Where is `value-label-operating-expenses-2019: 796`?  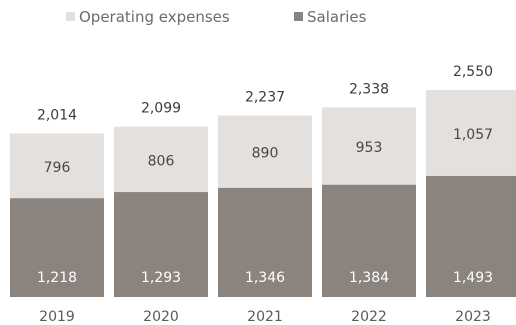
value-label-operating-expenses-2019: 796 is located at coordinates (57, 168).